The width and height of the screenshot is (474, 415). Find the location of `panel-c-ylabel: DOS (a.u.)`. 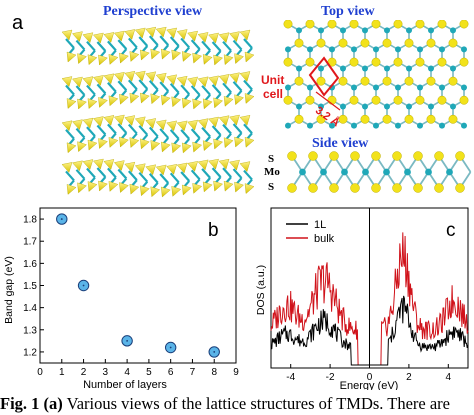

panel-c-ylabel: DOS (a.u.) is located at coordinates (261, 290).